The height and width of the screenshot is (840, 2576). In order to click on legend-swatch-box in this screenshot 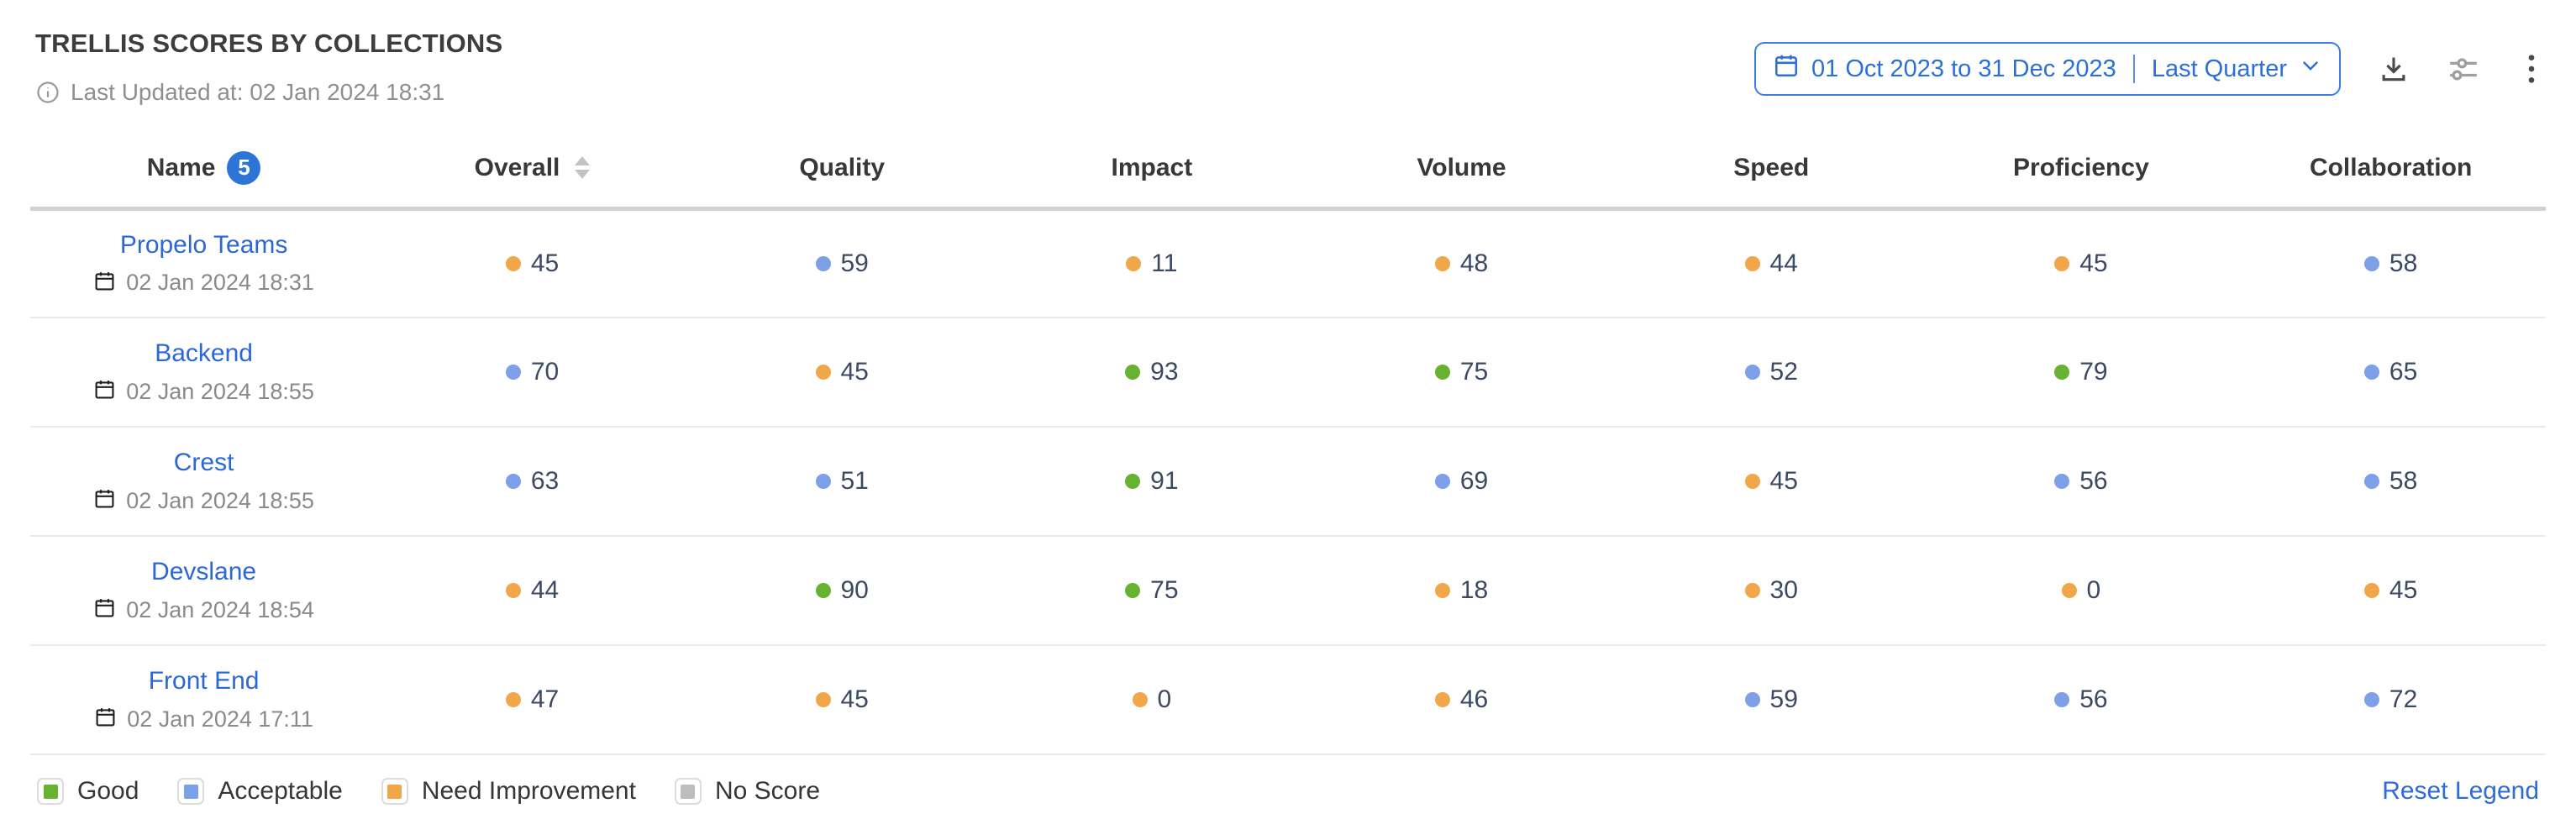, I will do `click(394, 791)`.